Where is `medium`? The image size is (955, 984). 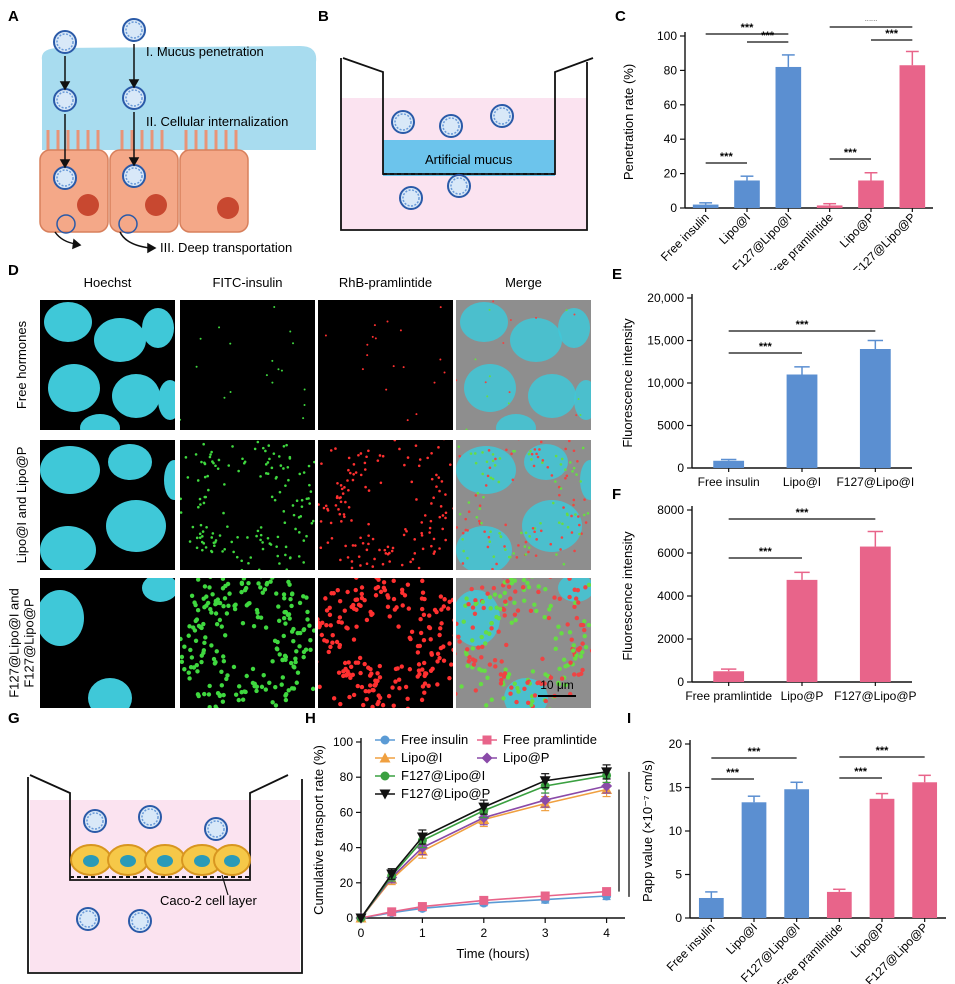
medium is located at coordinates (165, 886).